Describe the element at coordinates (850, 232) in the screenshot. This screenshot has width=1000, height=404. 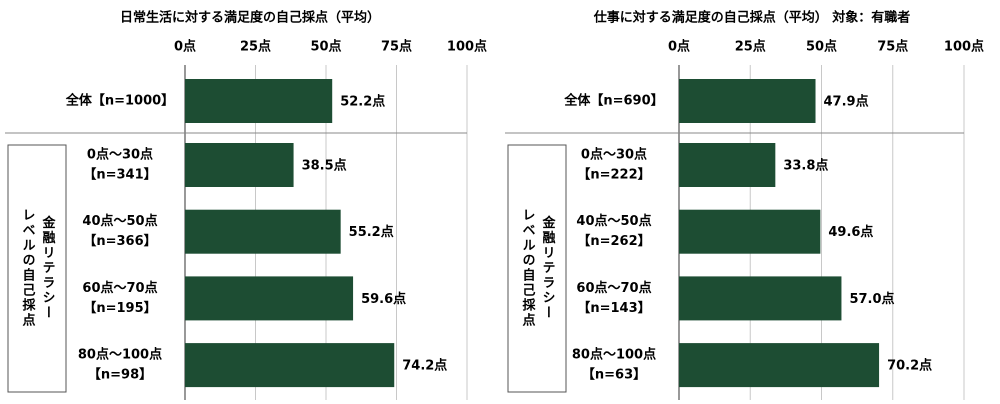
I see `value-label: 49.6点` at that location.